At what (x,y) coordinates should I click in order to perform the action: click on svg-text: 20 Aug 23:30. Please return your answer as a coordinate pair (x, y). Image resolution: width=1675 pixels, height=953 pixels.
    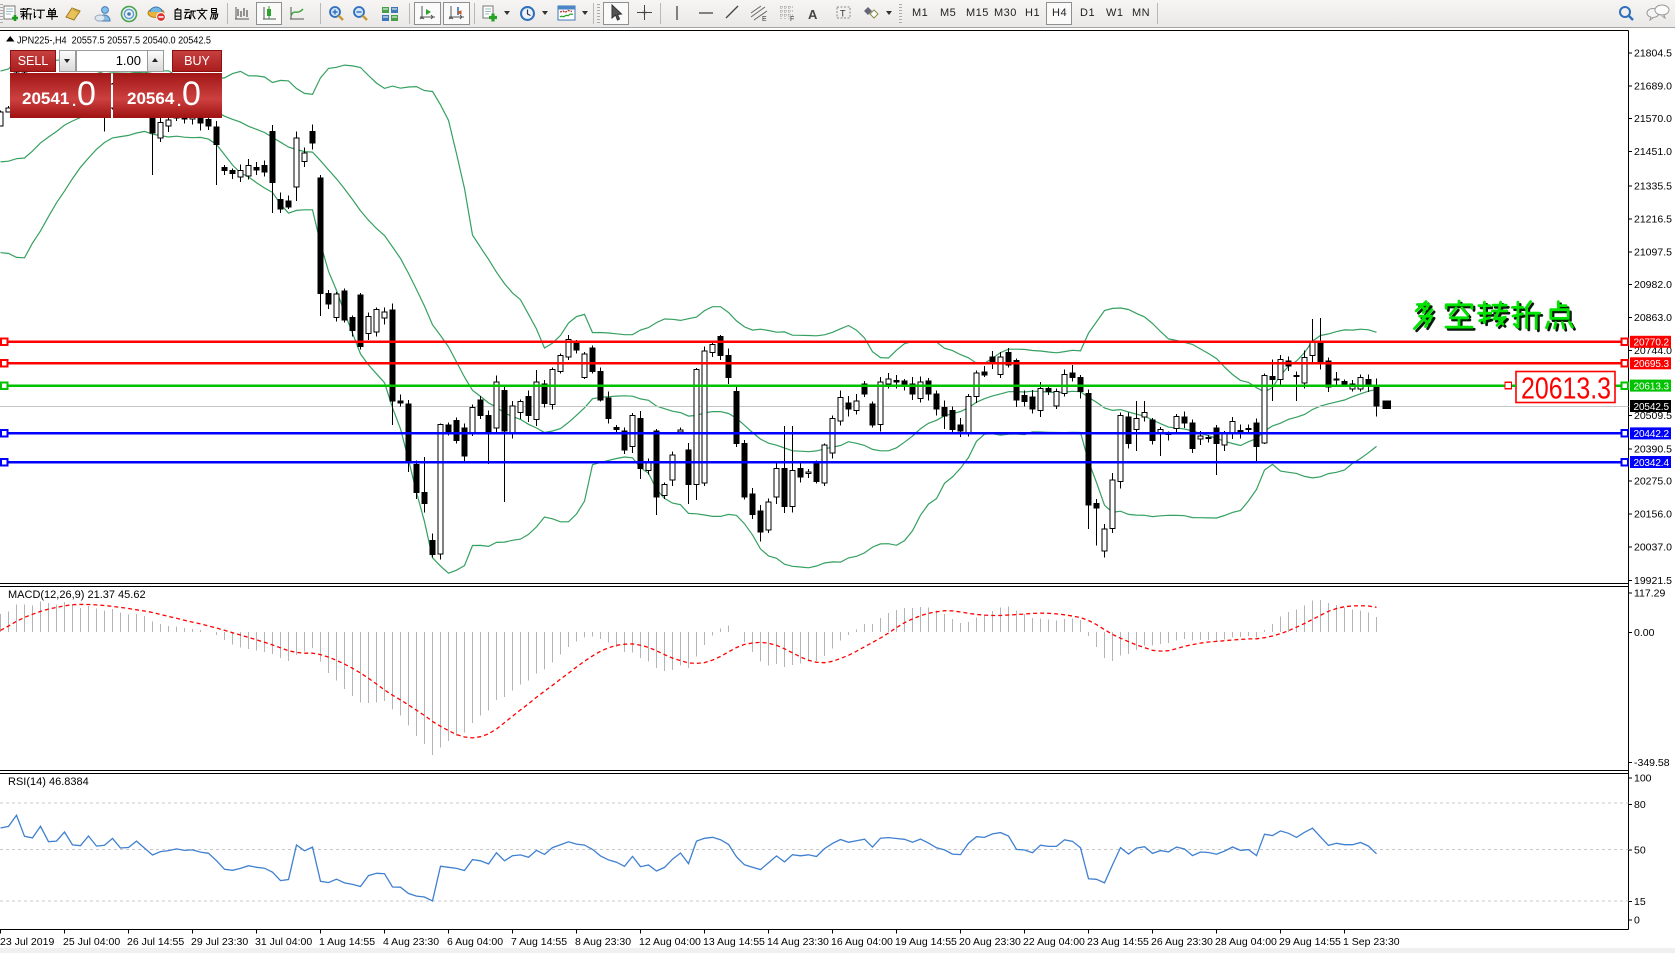
    Looking at the image, I should click on (990, 942).